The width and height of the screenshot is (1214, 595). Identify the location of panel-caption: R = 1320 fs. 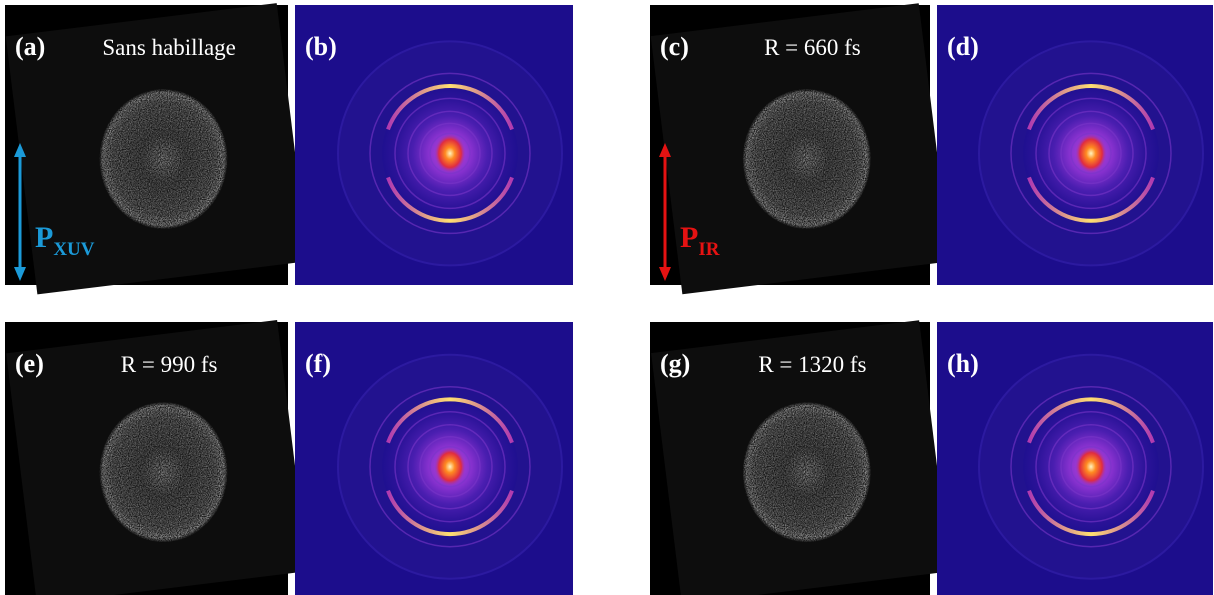
(812, 364).